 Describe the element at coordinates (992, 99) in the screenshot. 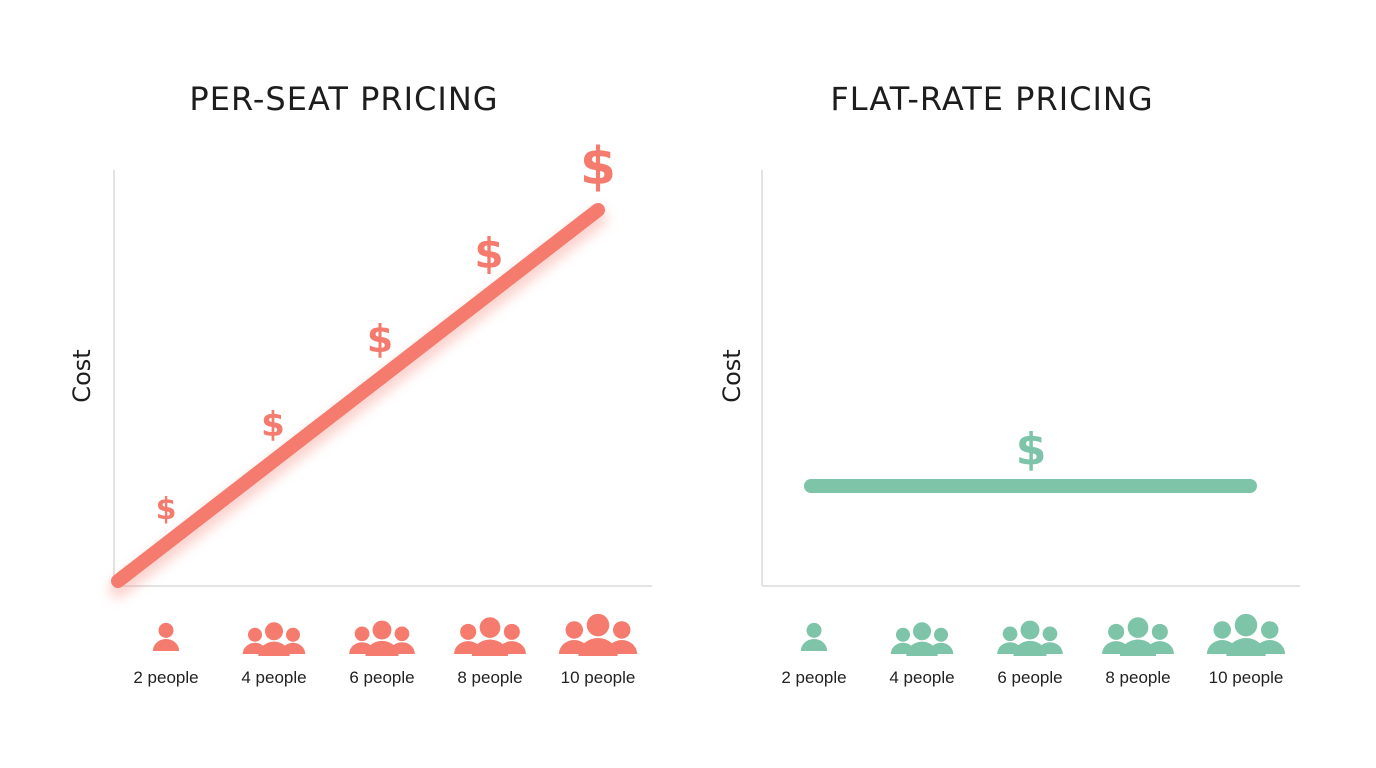

I see `chart-title: FLAT-RATE PRICING` at that location.